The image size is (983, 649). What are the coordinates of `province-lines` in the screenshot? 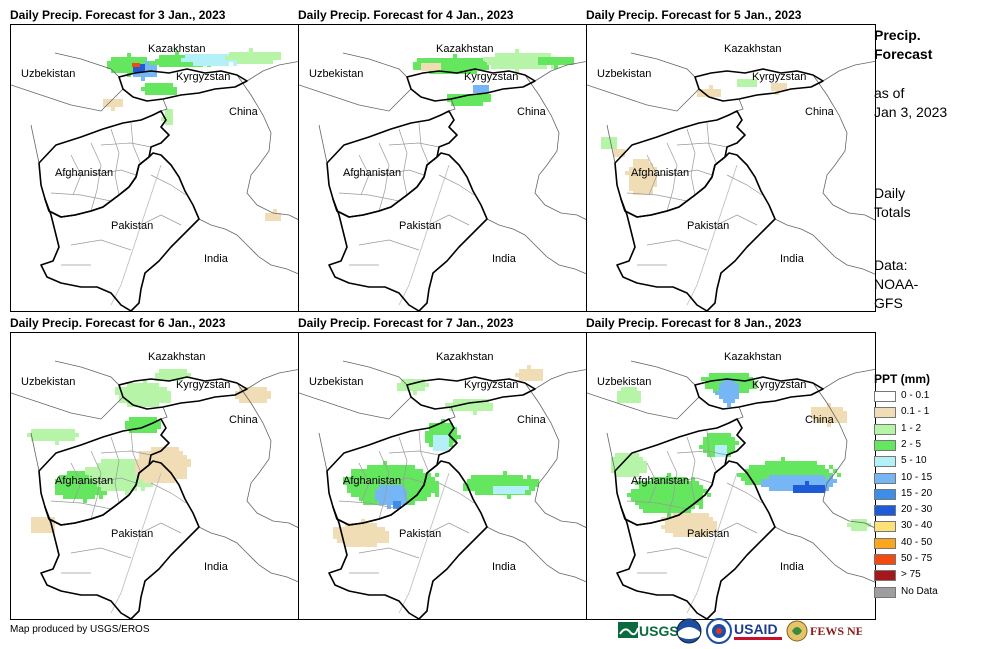 It's located at (118, 502).